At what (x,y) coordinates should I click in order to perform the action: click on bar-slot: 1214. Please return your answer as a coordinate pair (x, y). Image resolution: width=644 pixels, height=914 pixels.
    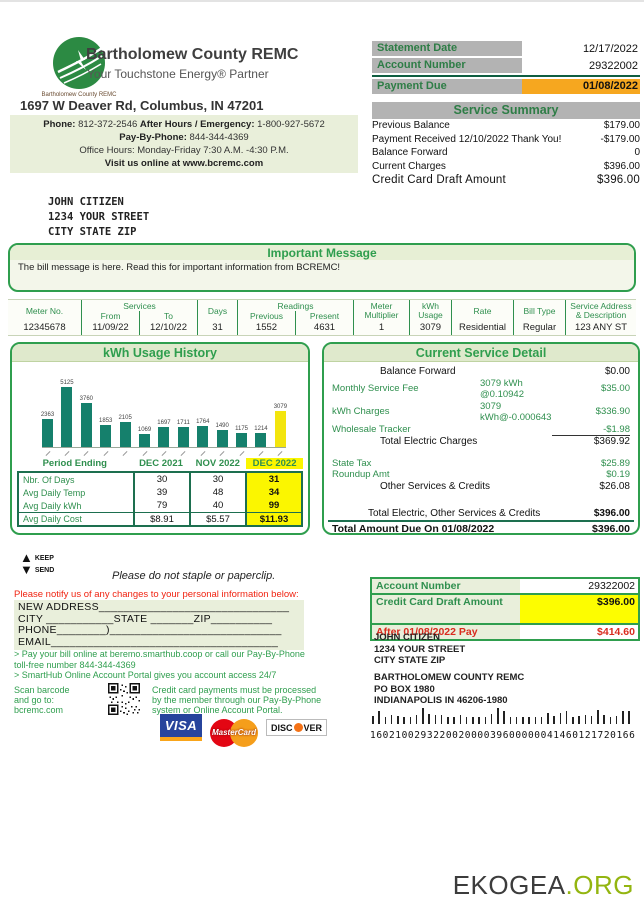
    Looking at the image, I should click on (261, 436).